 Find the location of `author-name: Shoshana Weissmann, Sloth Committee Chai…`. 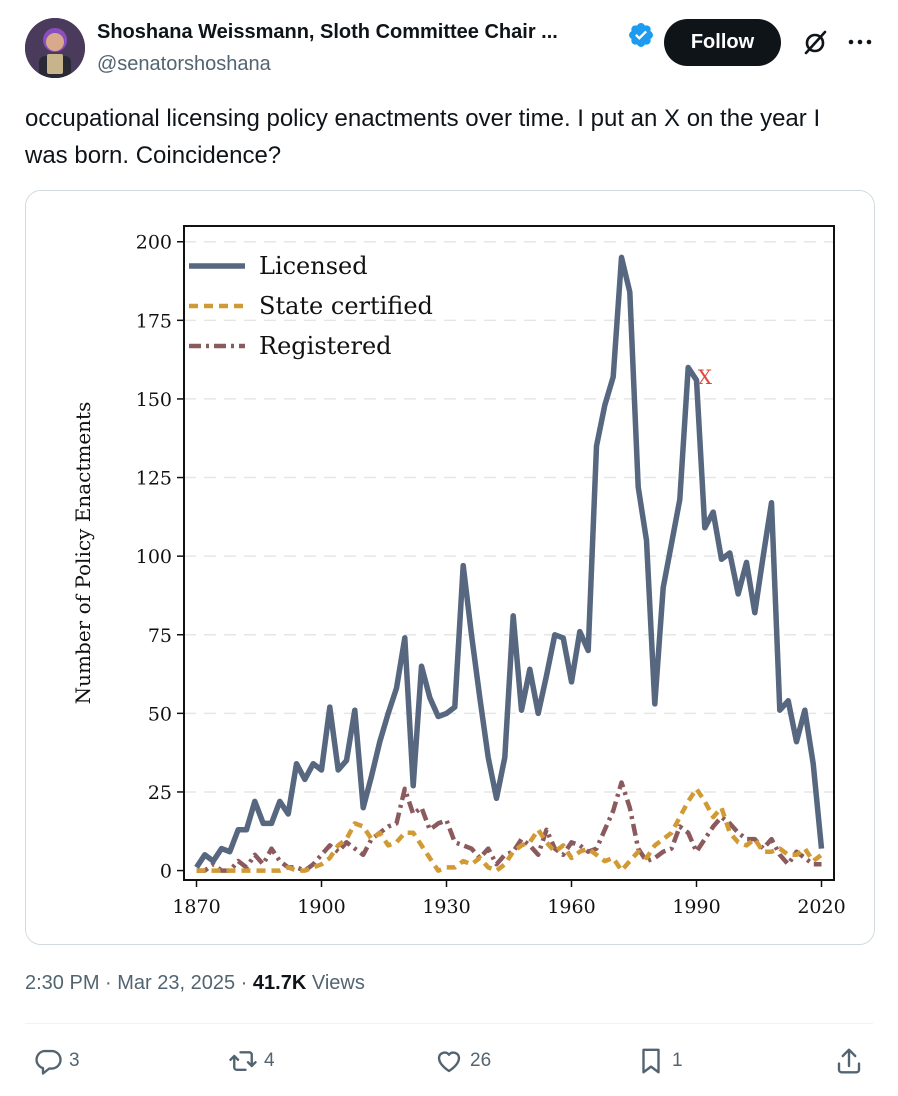

author-name: Shoshana Weissmann, Sloth Committee Chai… is located at coordinates (327, 32).